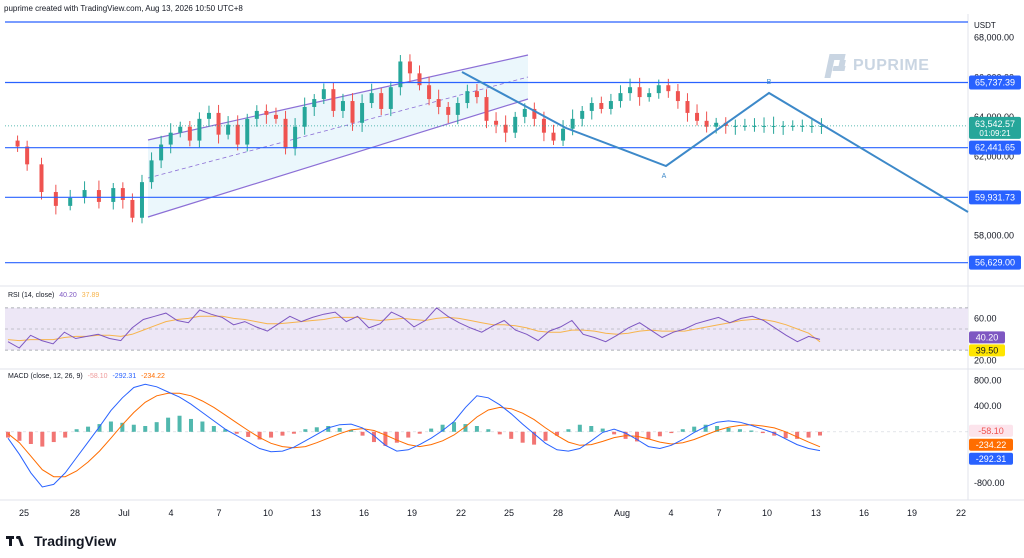  Describe the element at coordinates (995, 82) in the screenshot. I see `level-price-label: 65,737.39` at that location.